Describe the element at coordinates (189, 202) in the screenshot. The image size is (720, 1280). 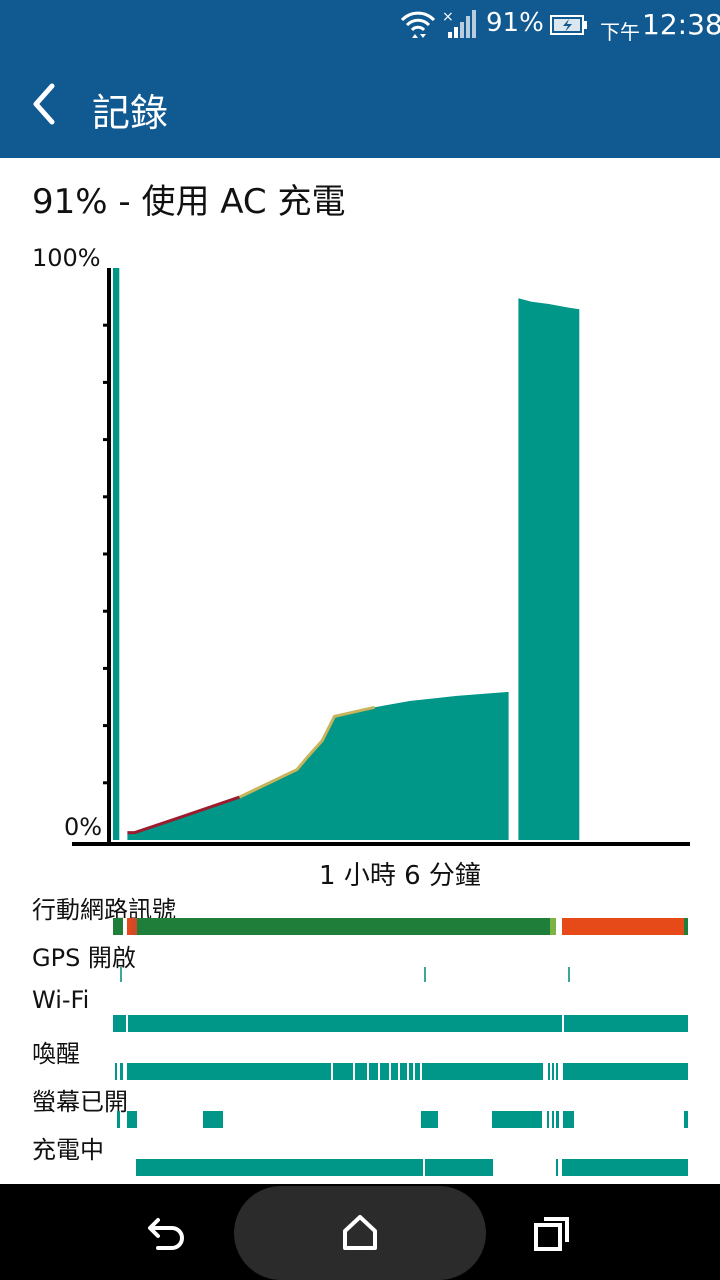
I see `battery-status-headline: 91% - 使用 AC 充電` at that location.